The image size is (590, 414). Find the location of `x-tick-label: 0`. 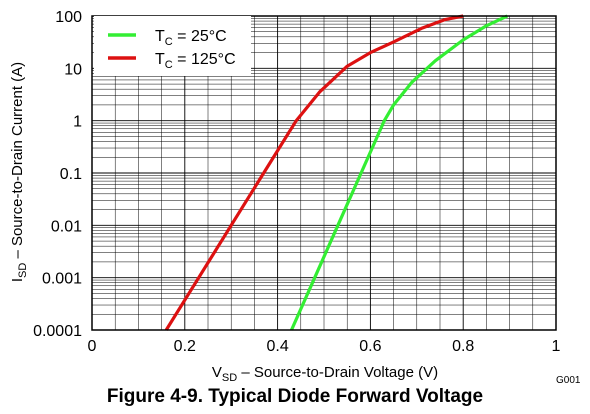

x-tick-label: 0 is located at coordinates (92, 346).